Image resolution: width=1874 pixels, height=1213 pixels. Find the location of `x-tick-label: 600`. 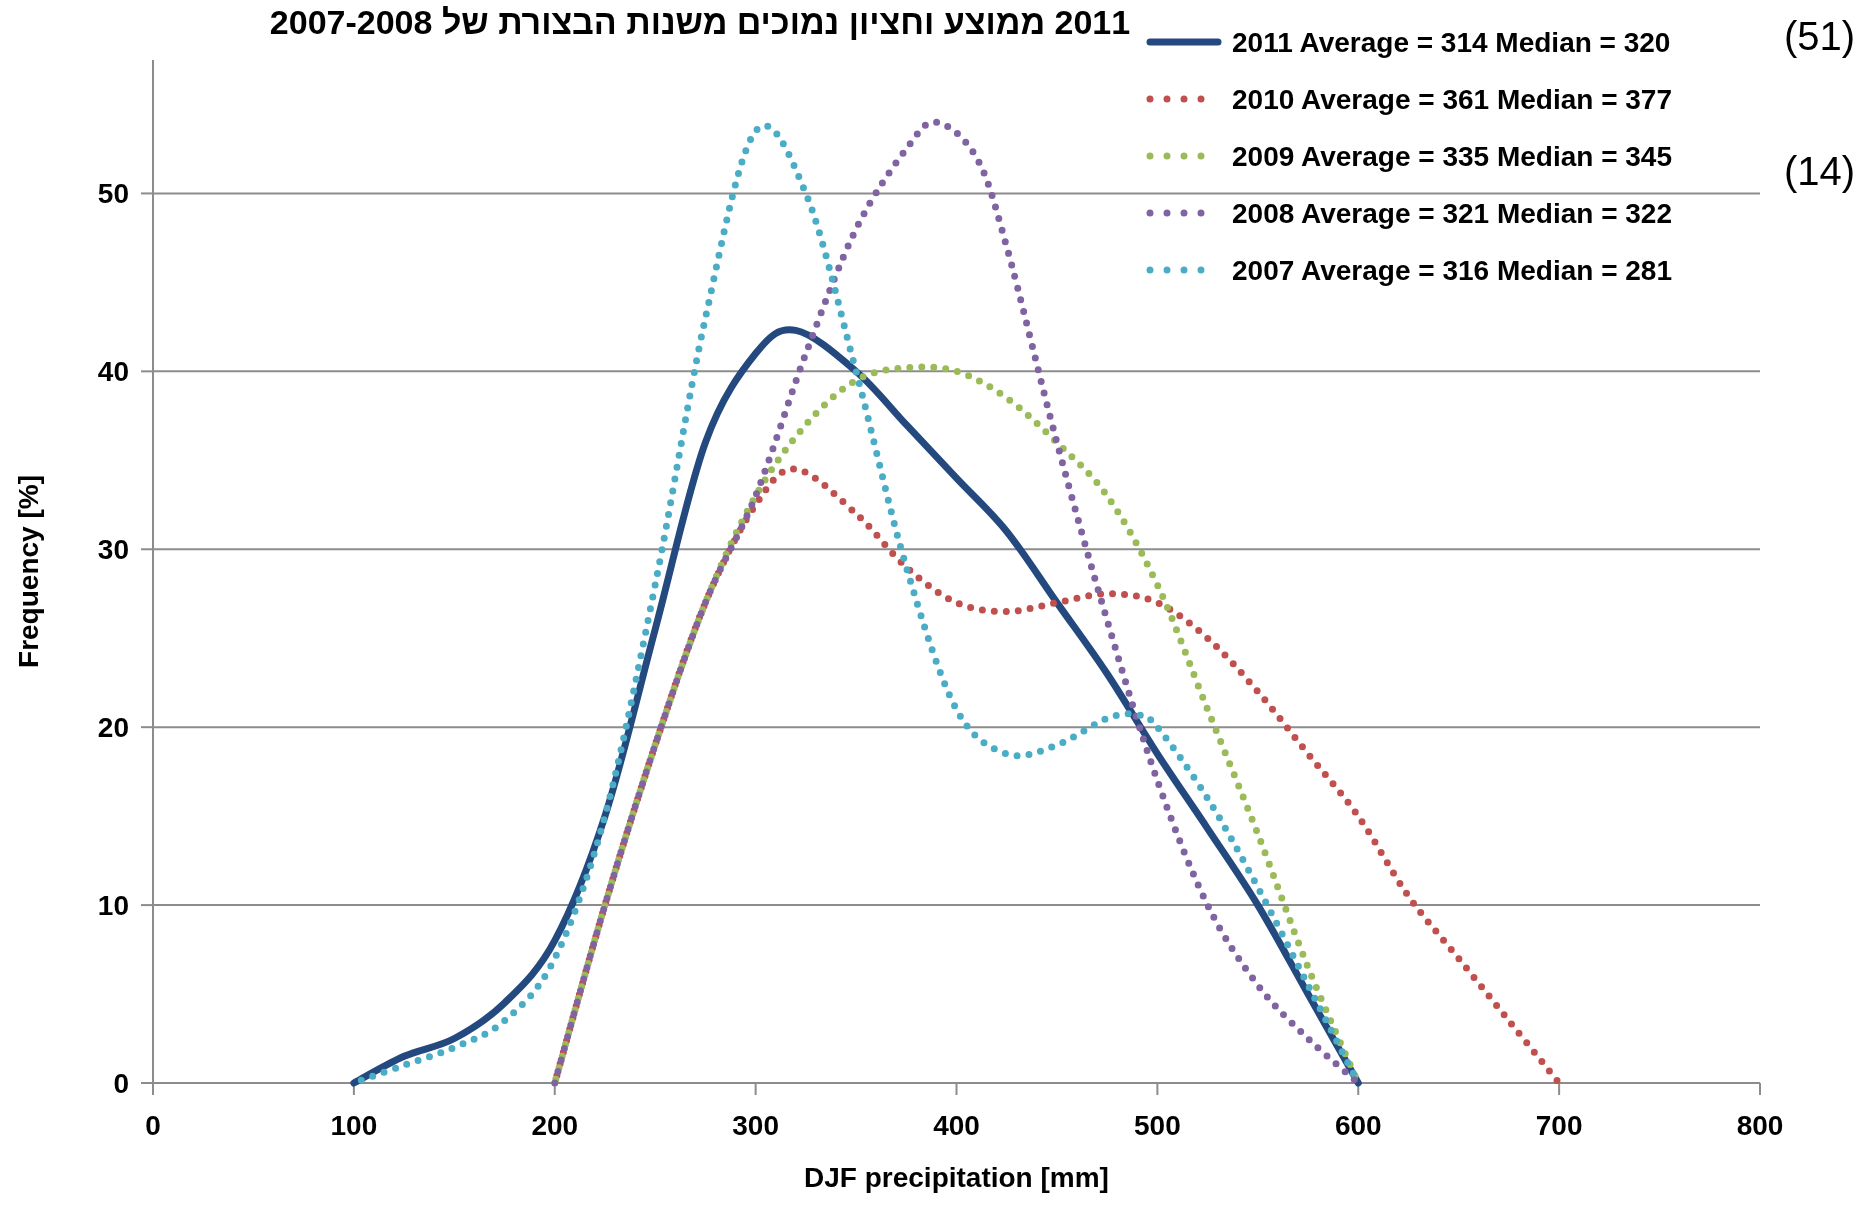

x-tick-label: 600 is located at coordinates (1358, 1125).